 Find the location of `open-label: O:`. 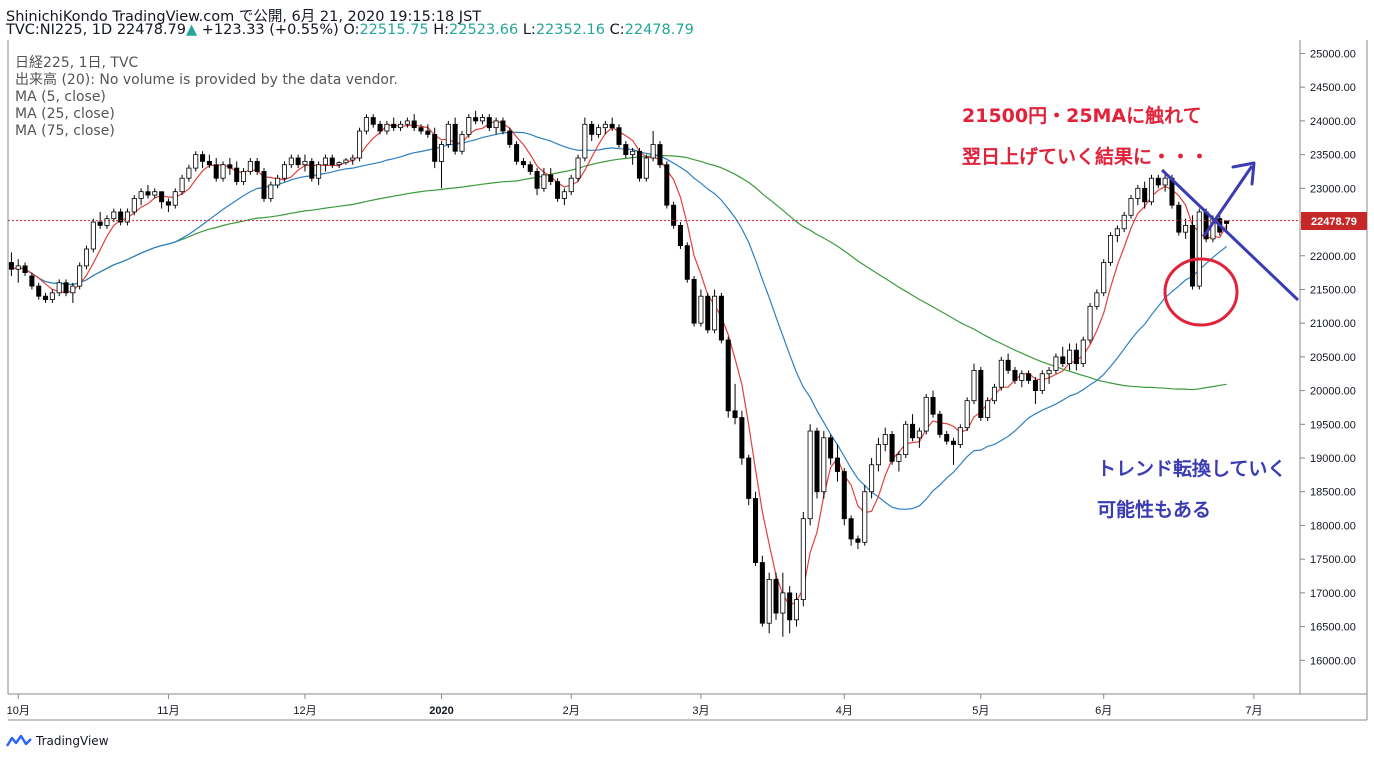

open-label: O: is located at coordinates (351, 30).